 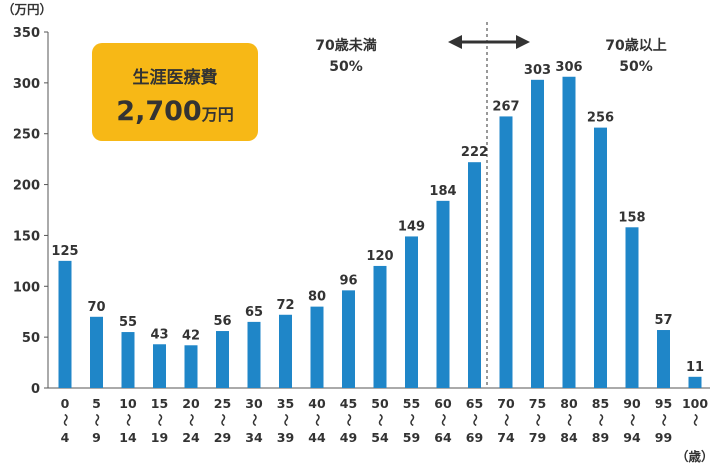 What do you see at coordinates (506, 403) in the screenshot?
I see `category-start-label: 70` at bounding box center [506, 403].